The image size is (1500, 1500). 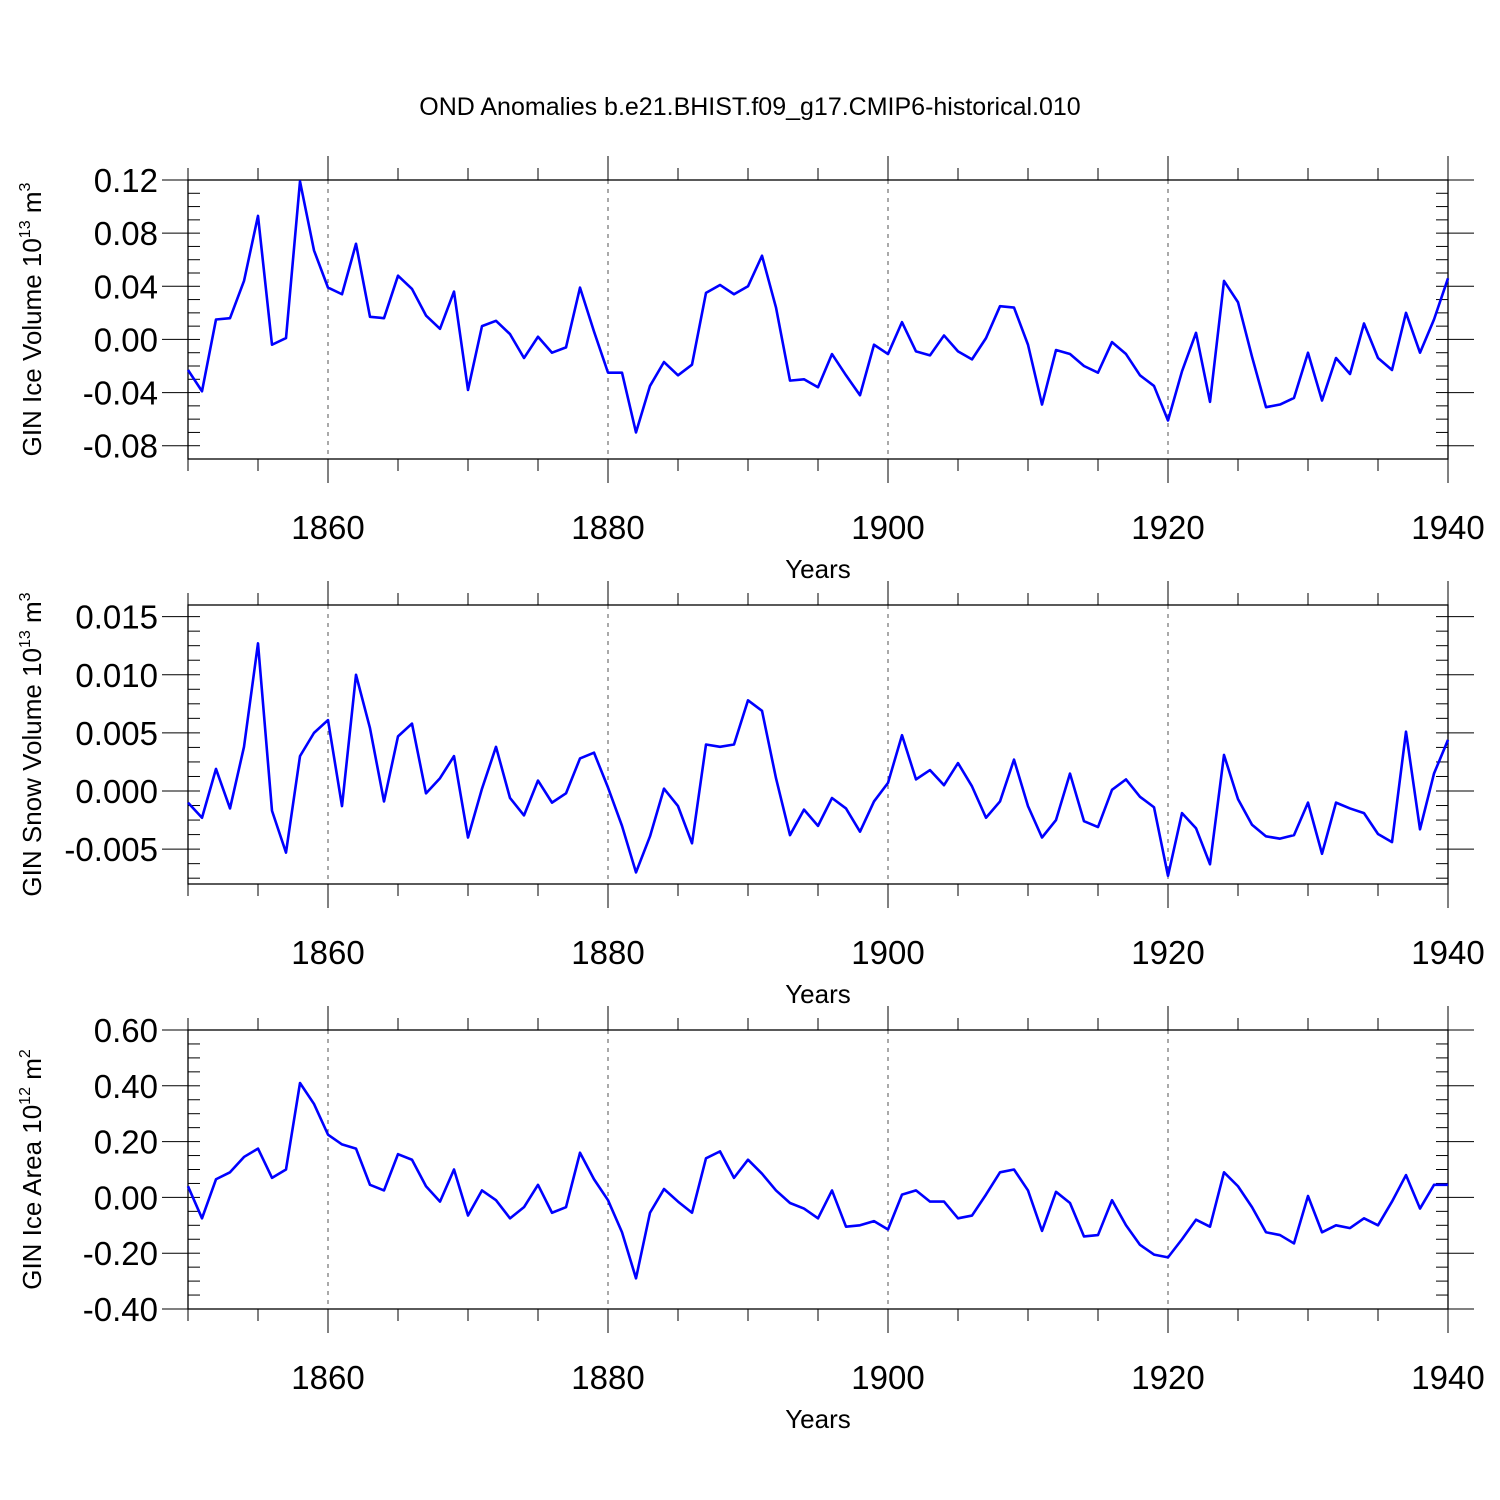 I want to click on y-axis-label: GIN Ice Volume 1013 m3, so click(x=32, y=319).